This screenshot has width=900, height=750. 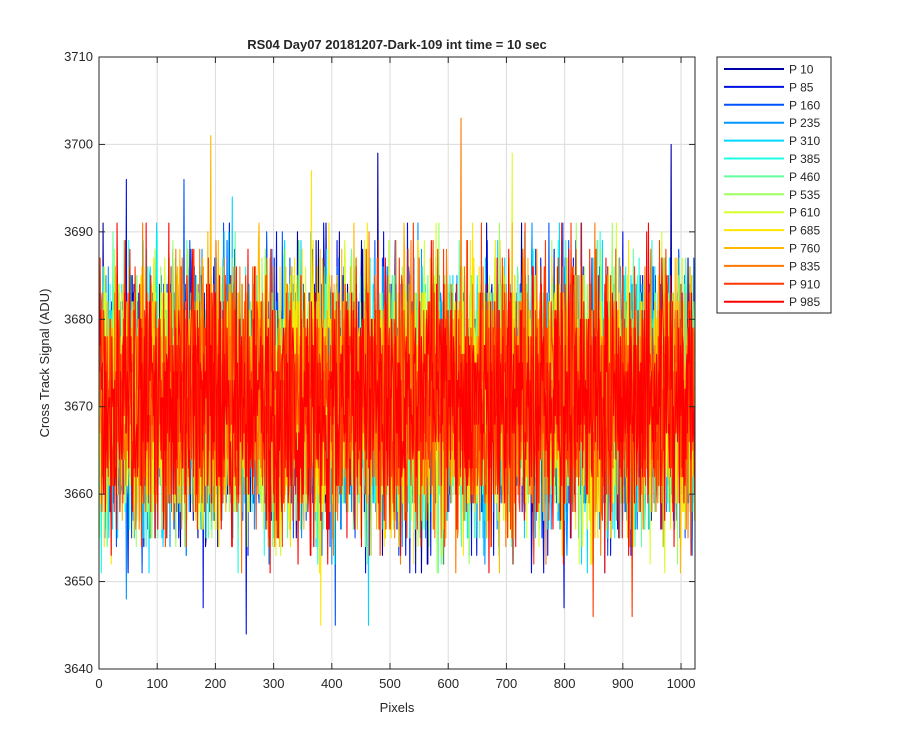 I want to click on legend-label: P 10, so click(x=801, y=70).